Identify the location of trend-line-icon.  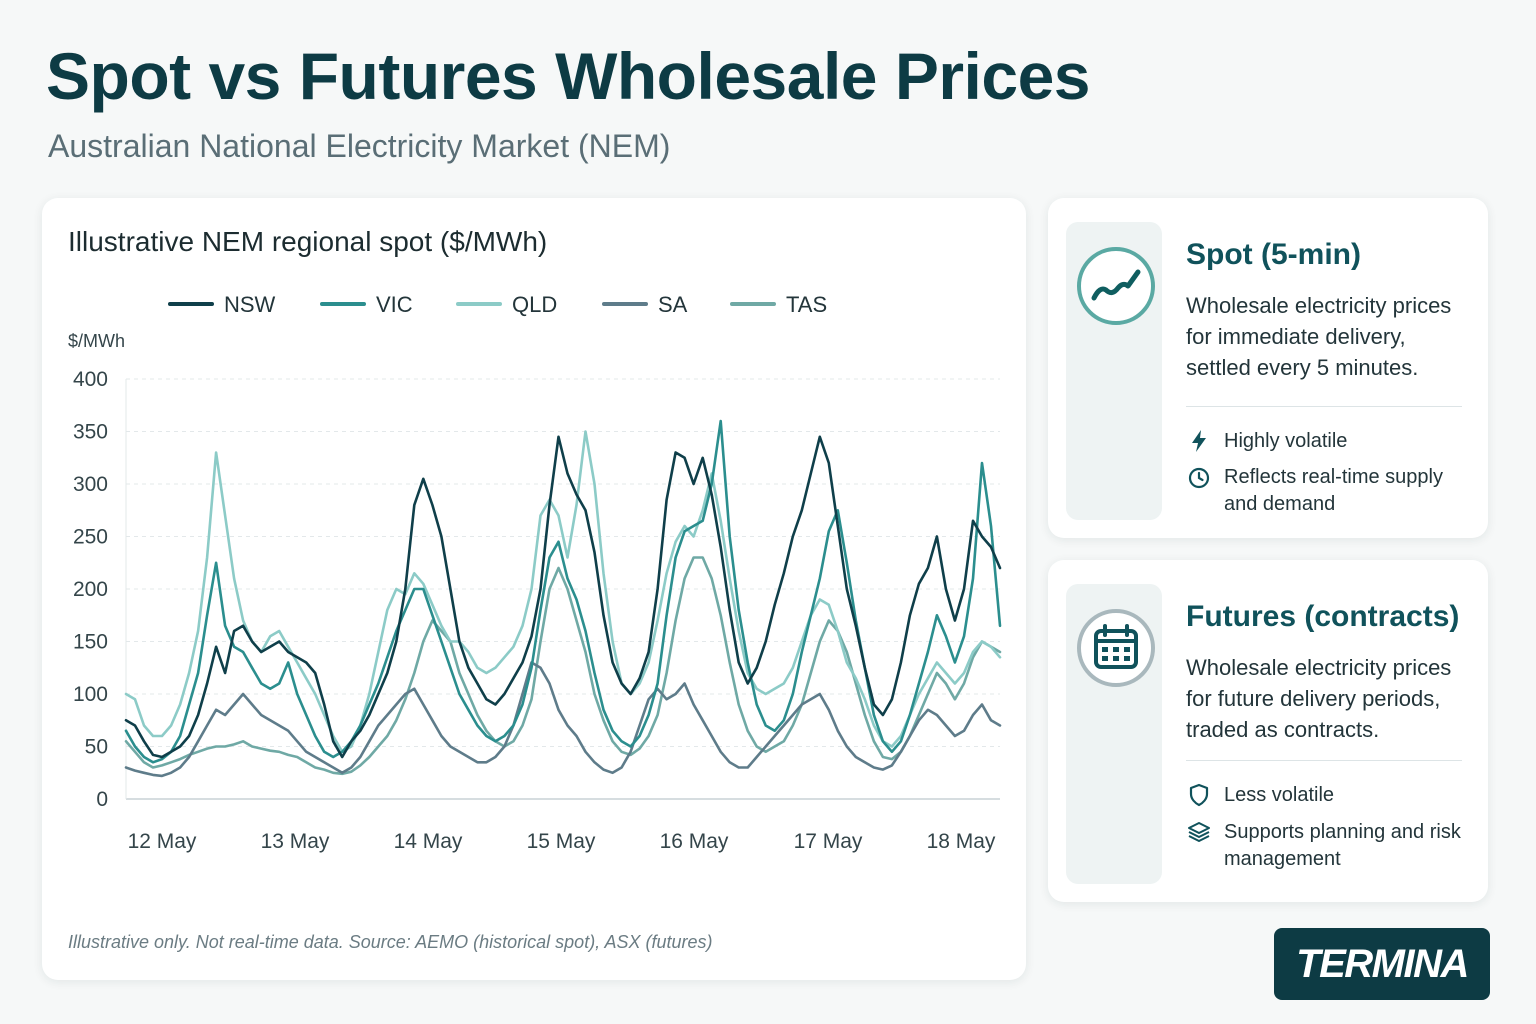
(1116, 286).